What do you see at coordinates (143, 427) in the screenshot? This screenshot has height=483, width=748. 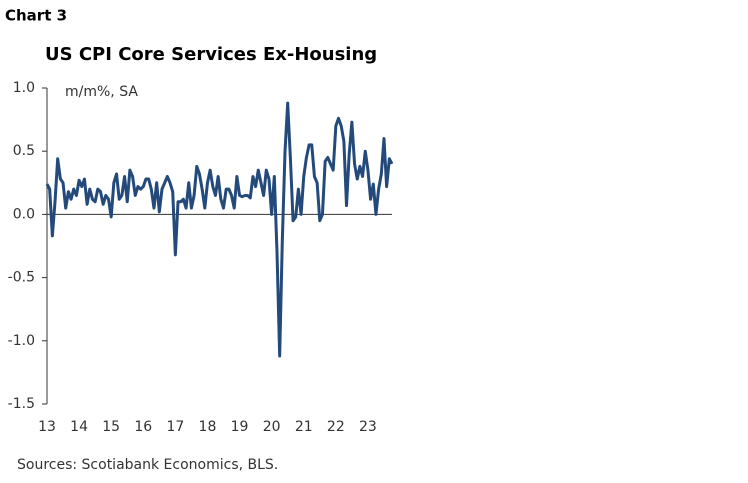 I see `x-tick-label: 16` at bounding box center [143, 427].